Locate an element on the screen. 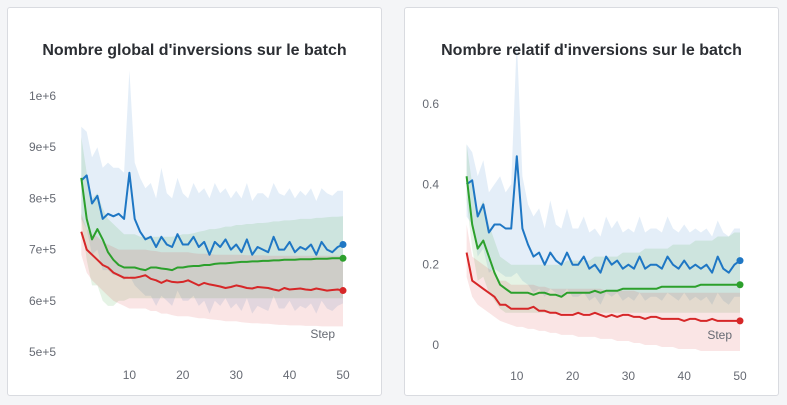 The image size is (787, 405). x-tick-label-global: 30 is located at coordinates (237, 375).